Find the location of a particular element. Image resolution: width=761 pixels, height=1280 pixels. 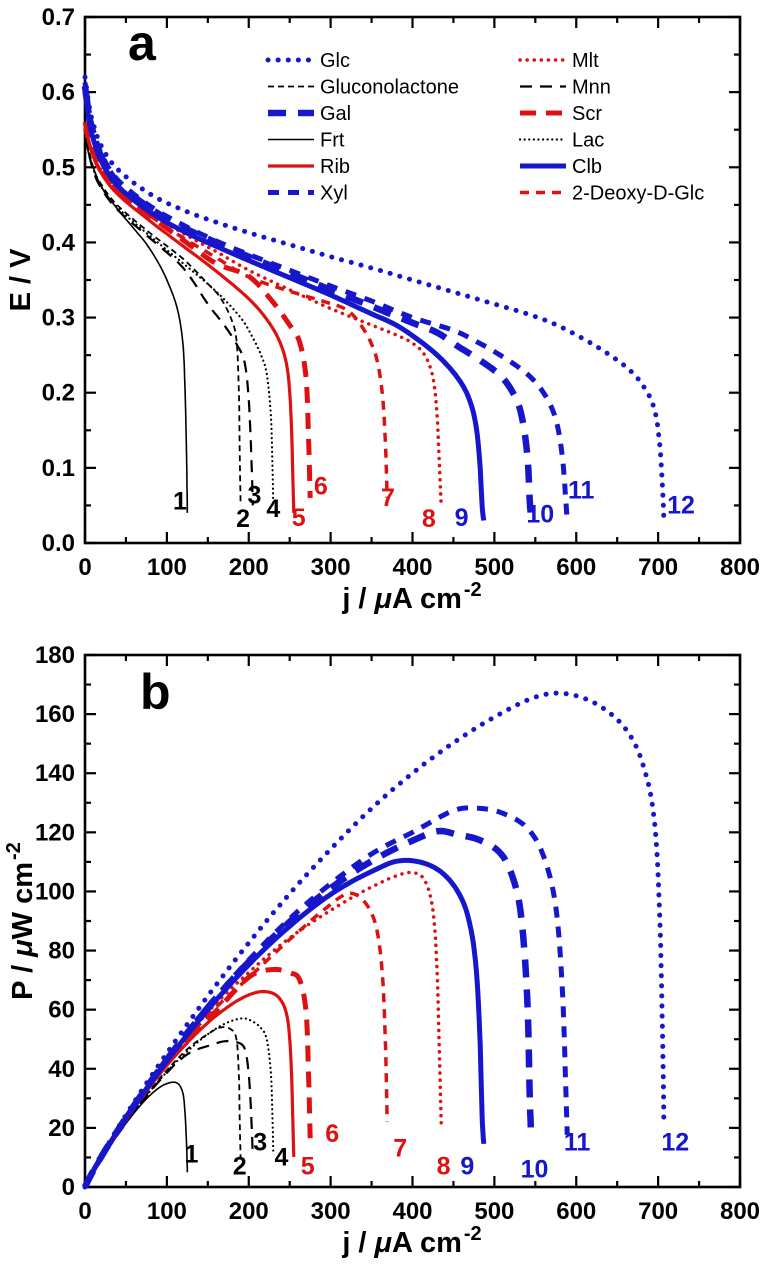

legend-item-Lac: Lac is located at coordinates (561, 141).